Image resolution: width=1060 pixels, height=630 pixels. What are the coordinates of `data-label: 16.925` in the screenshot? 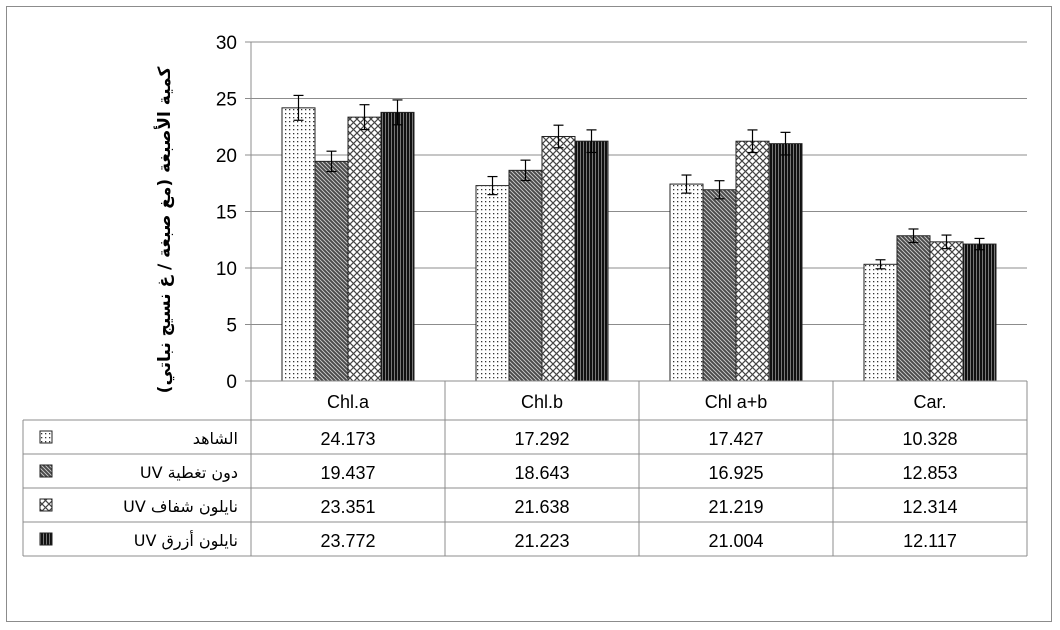 It's located at (735, 473).